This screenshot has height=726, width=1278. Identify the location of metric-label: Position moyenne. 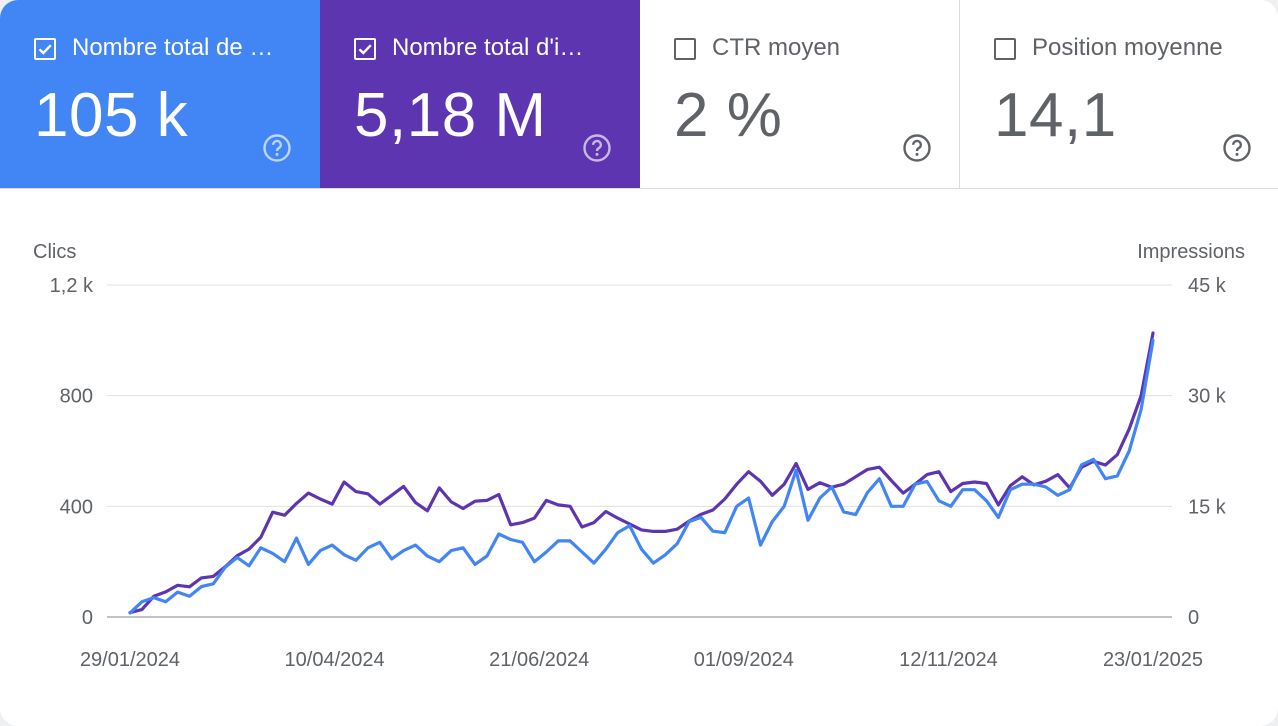
(1127, 47).